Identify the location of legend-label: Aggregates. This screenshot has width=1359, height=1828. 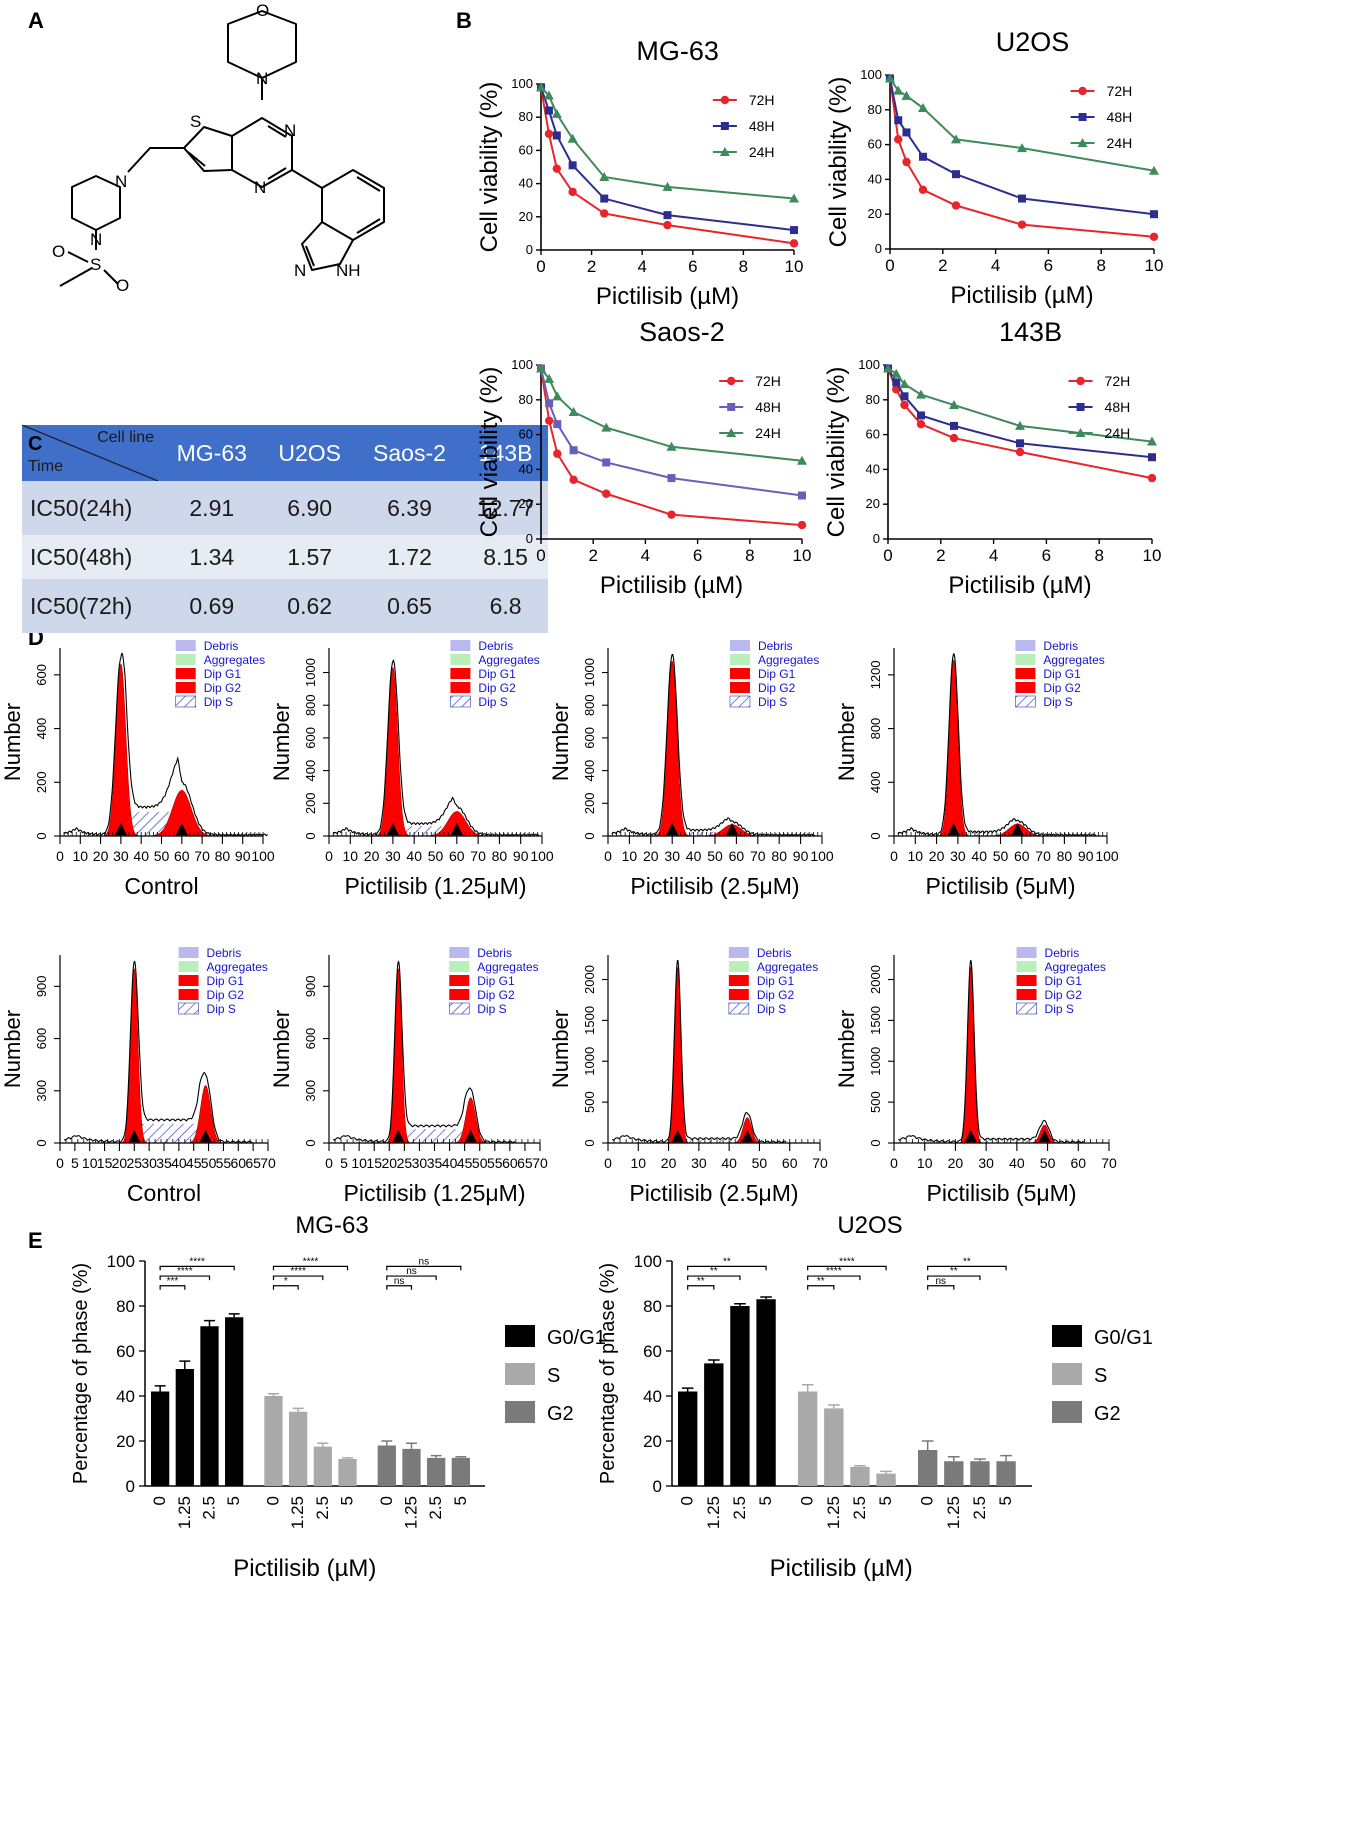
(787, 967).